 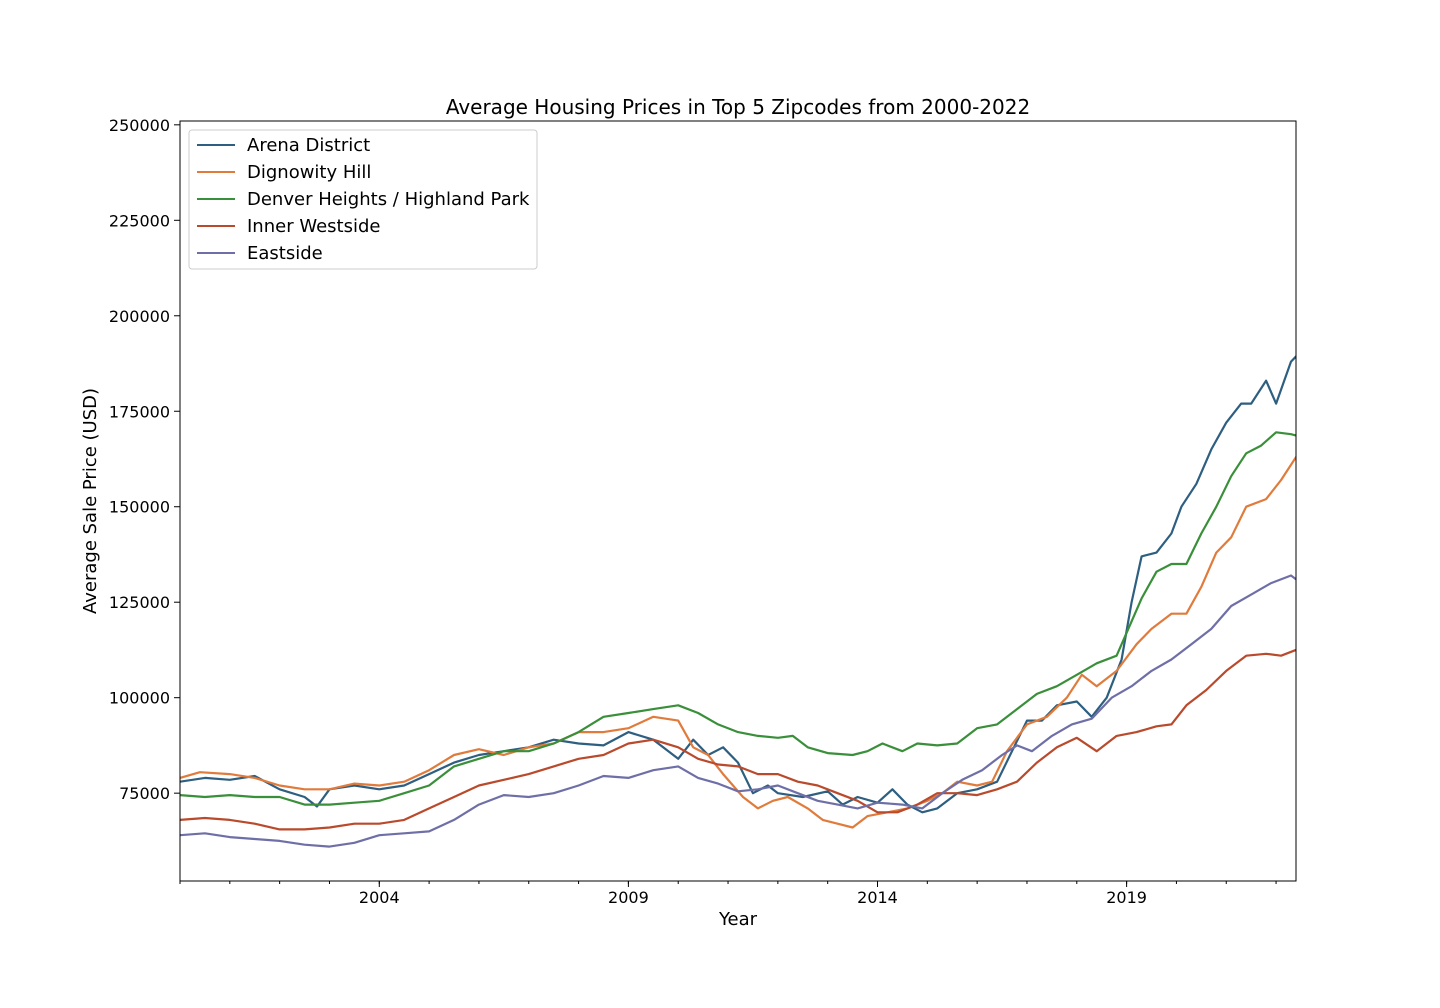 What do you see at coordinates (388, 199) in the screenshot?
I see `legend-label: Denver Heights / Highland Park` at bounding box center [388, 199].